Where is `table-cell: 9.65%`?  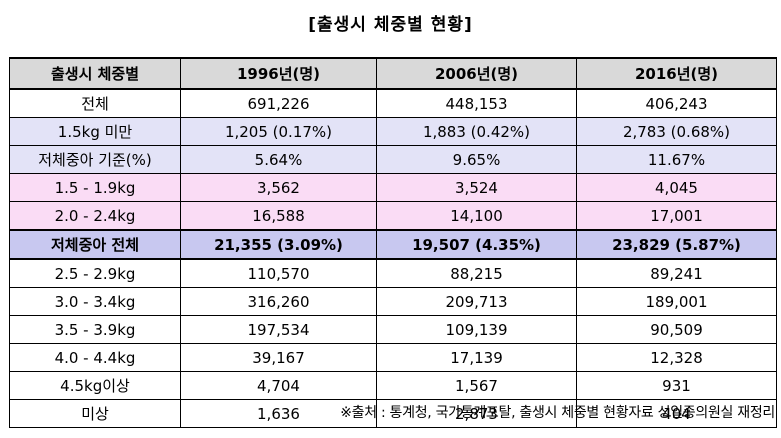 table-cell: 9.65% is located at coordinates (476, 159).